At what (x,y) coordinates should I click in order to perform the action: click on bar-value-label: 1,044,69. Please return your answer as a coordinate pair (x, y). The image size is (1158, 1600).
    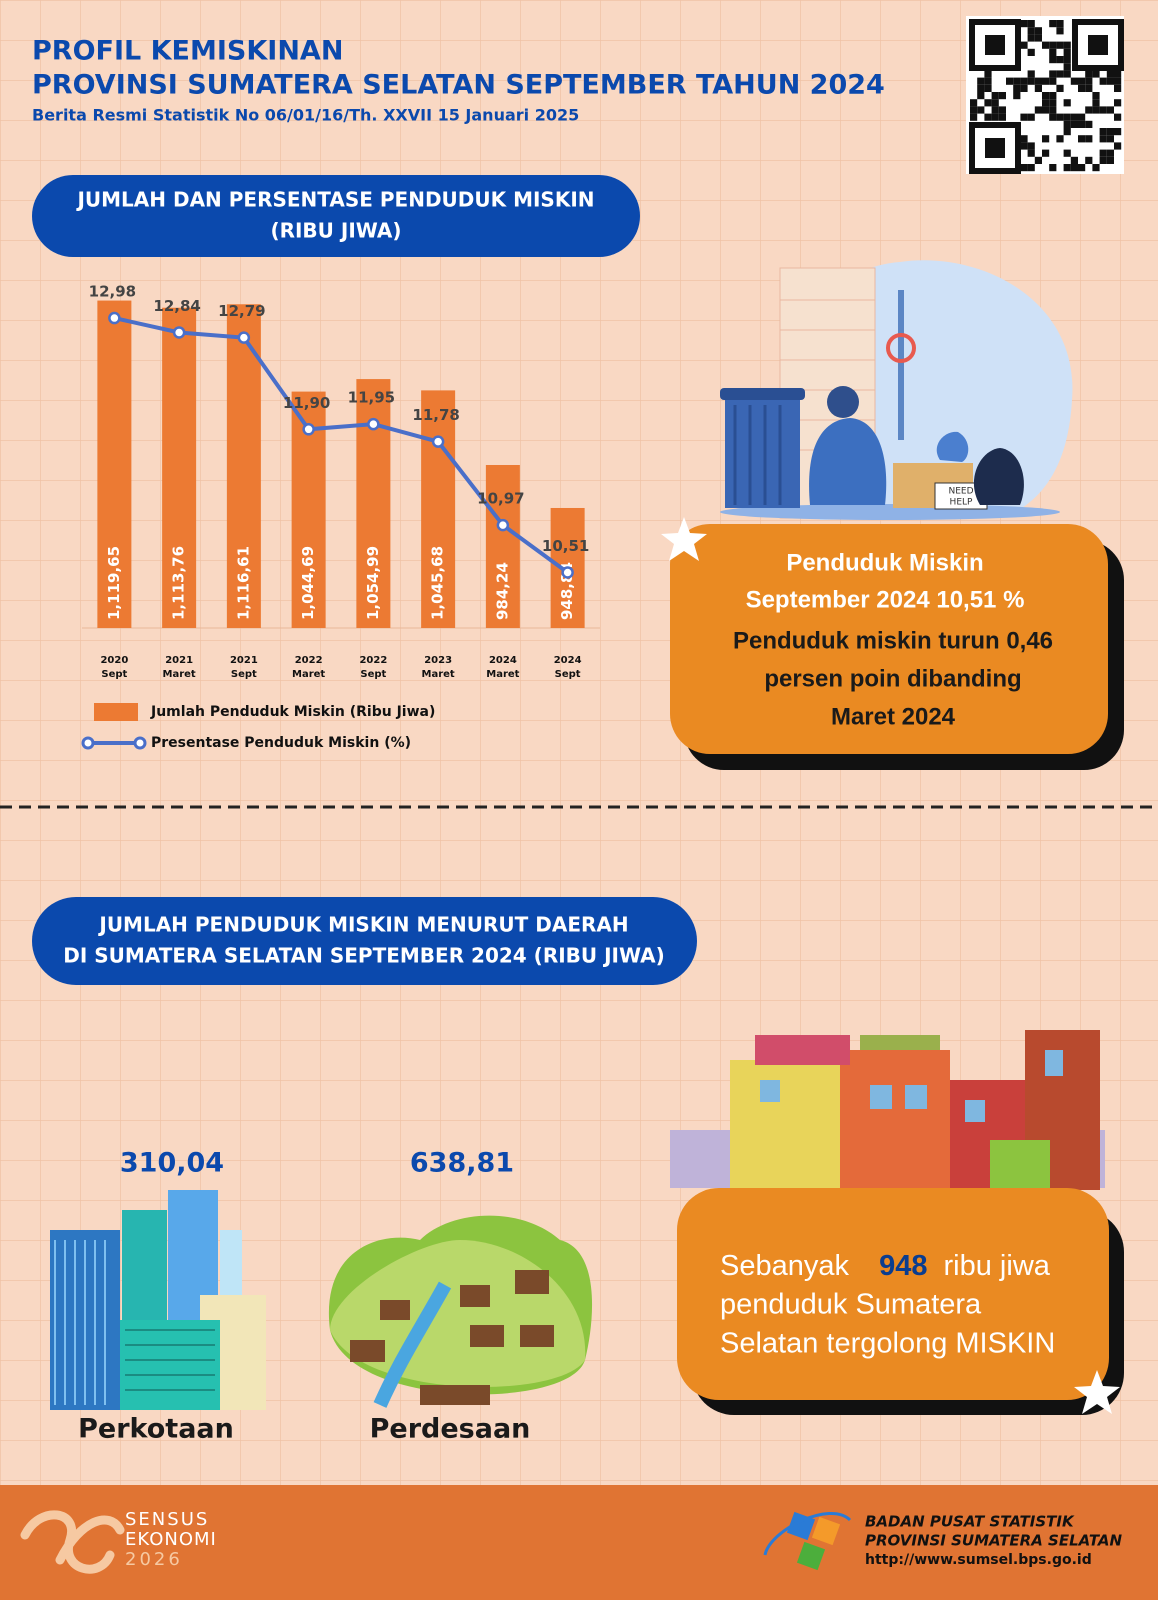
    Looking at the image, I should click on (308, 583).